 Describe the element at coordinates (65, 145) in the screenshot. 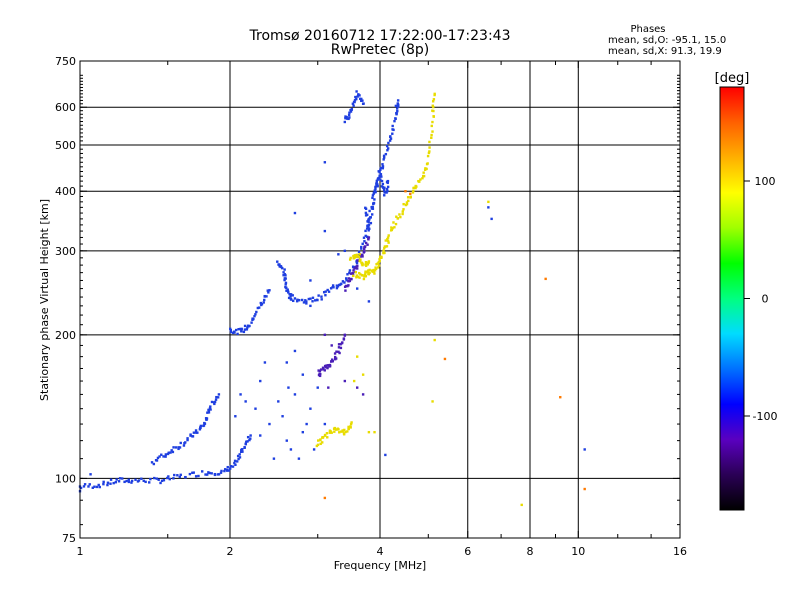

I see `y-tick-label: 500` at that location.